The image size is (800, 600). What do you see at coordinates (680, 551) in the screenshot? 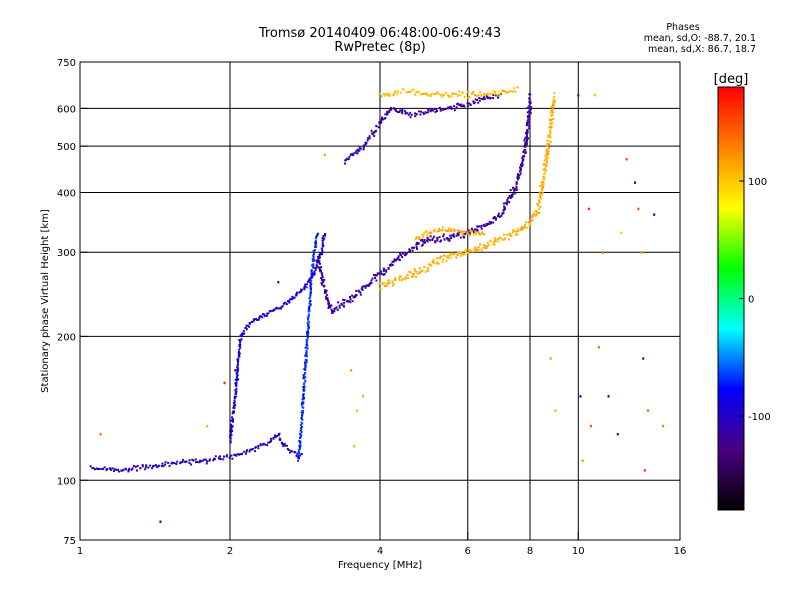
I see `x-tick-label: 16` at bounding box center [680, 551].